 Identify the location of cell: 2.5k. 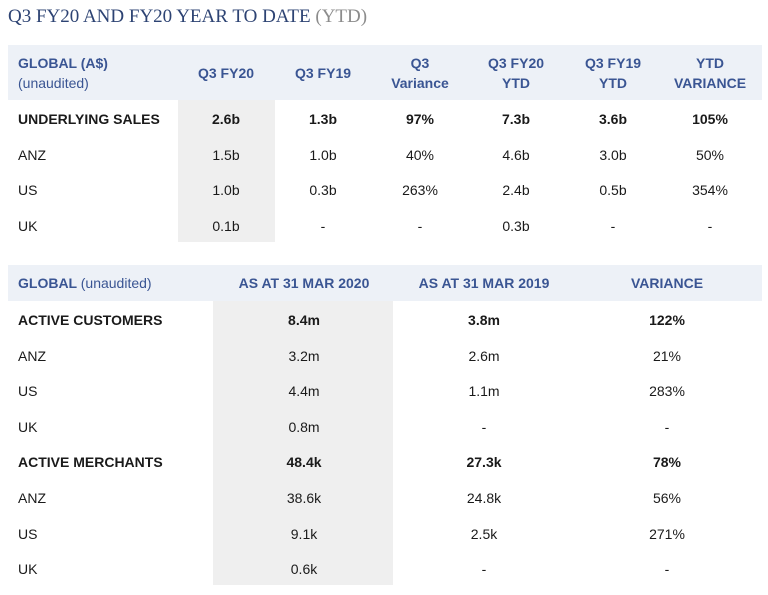
(484, 533).